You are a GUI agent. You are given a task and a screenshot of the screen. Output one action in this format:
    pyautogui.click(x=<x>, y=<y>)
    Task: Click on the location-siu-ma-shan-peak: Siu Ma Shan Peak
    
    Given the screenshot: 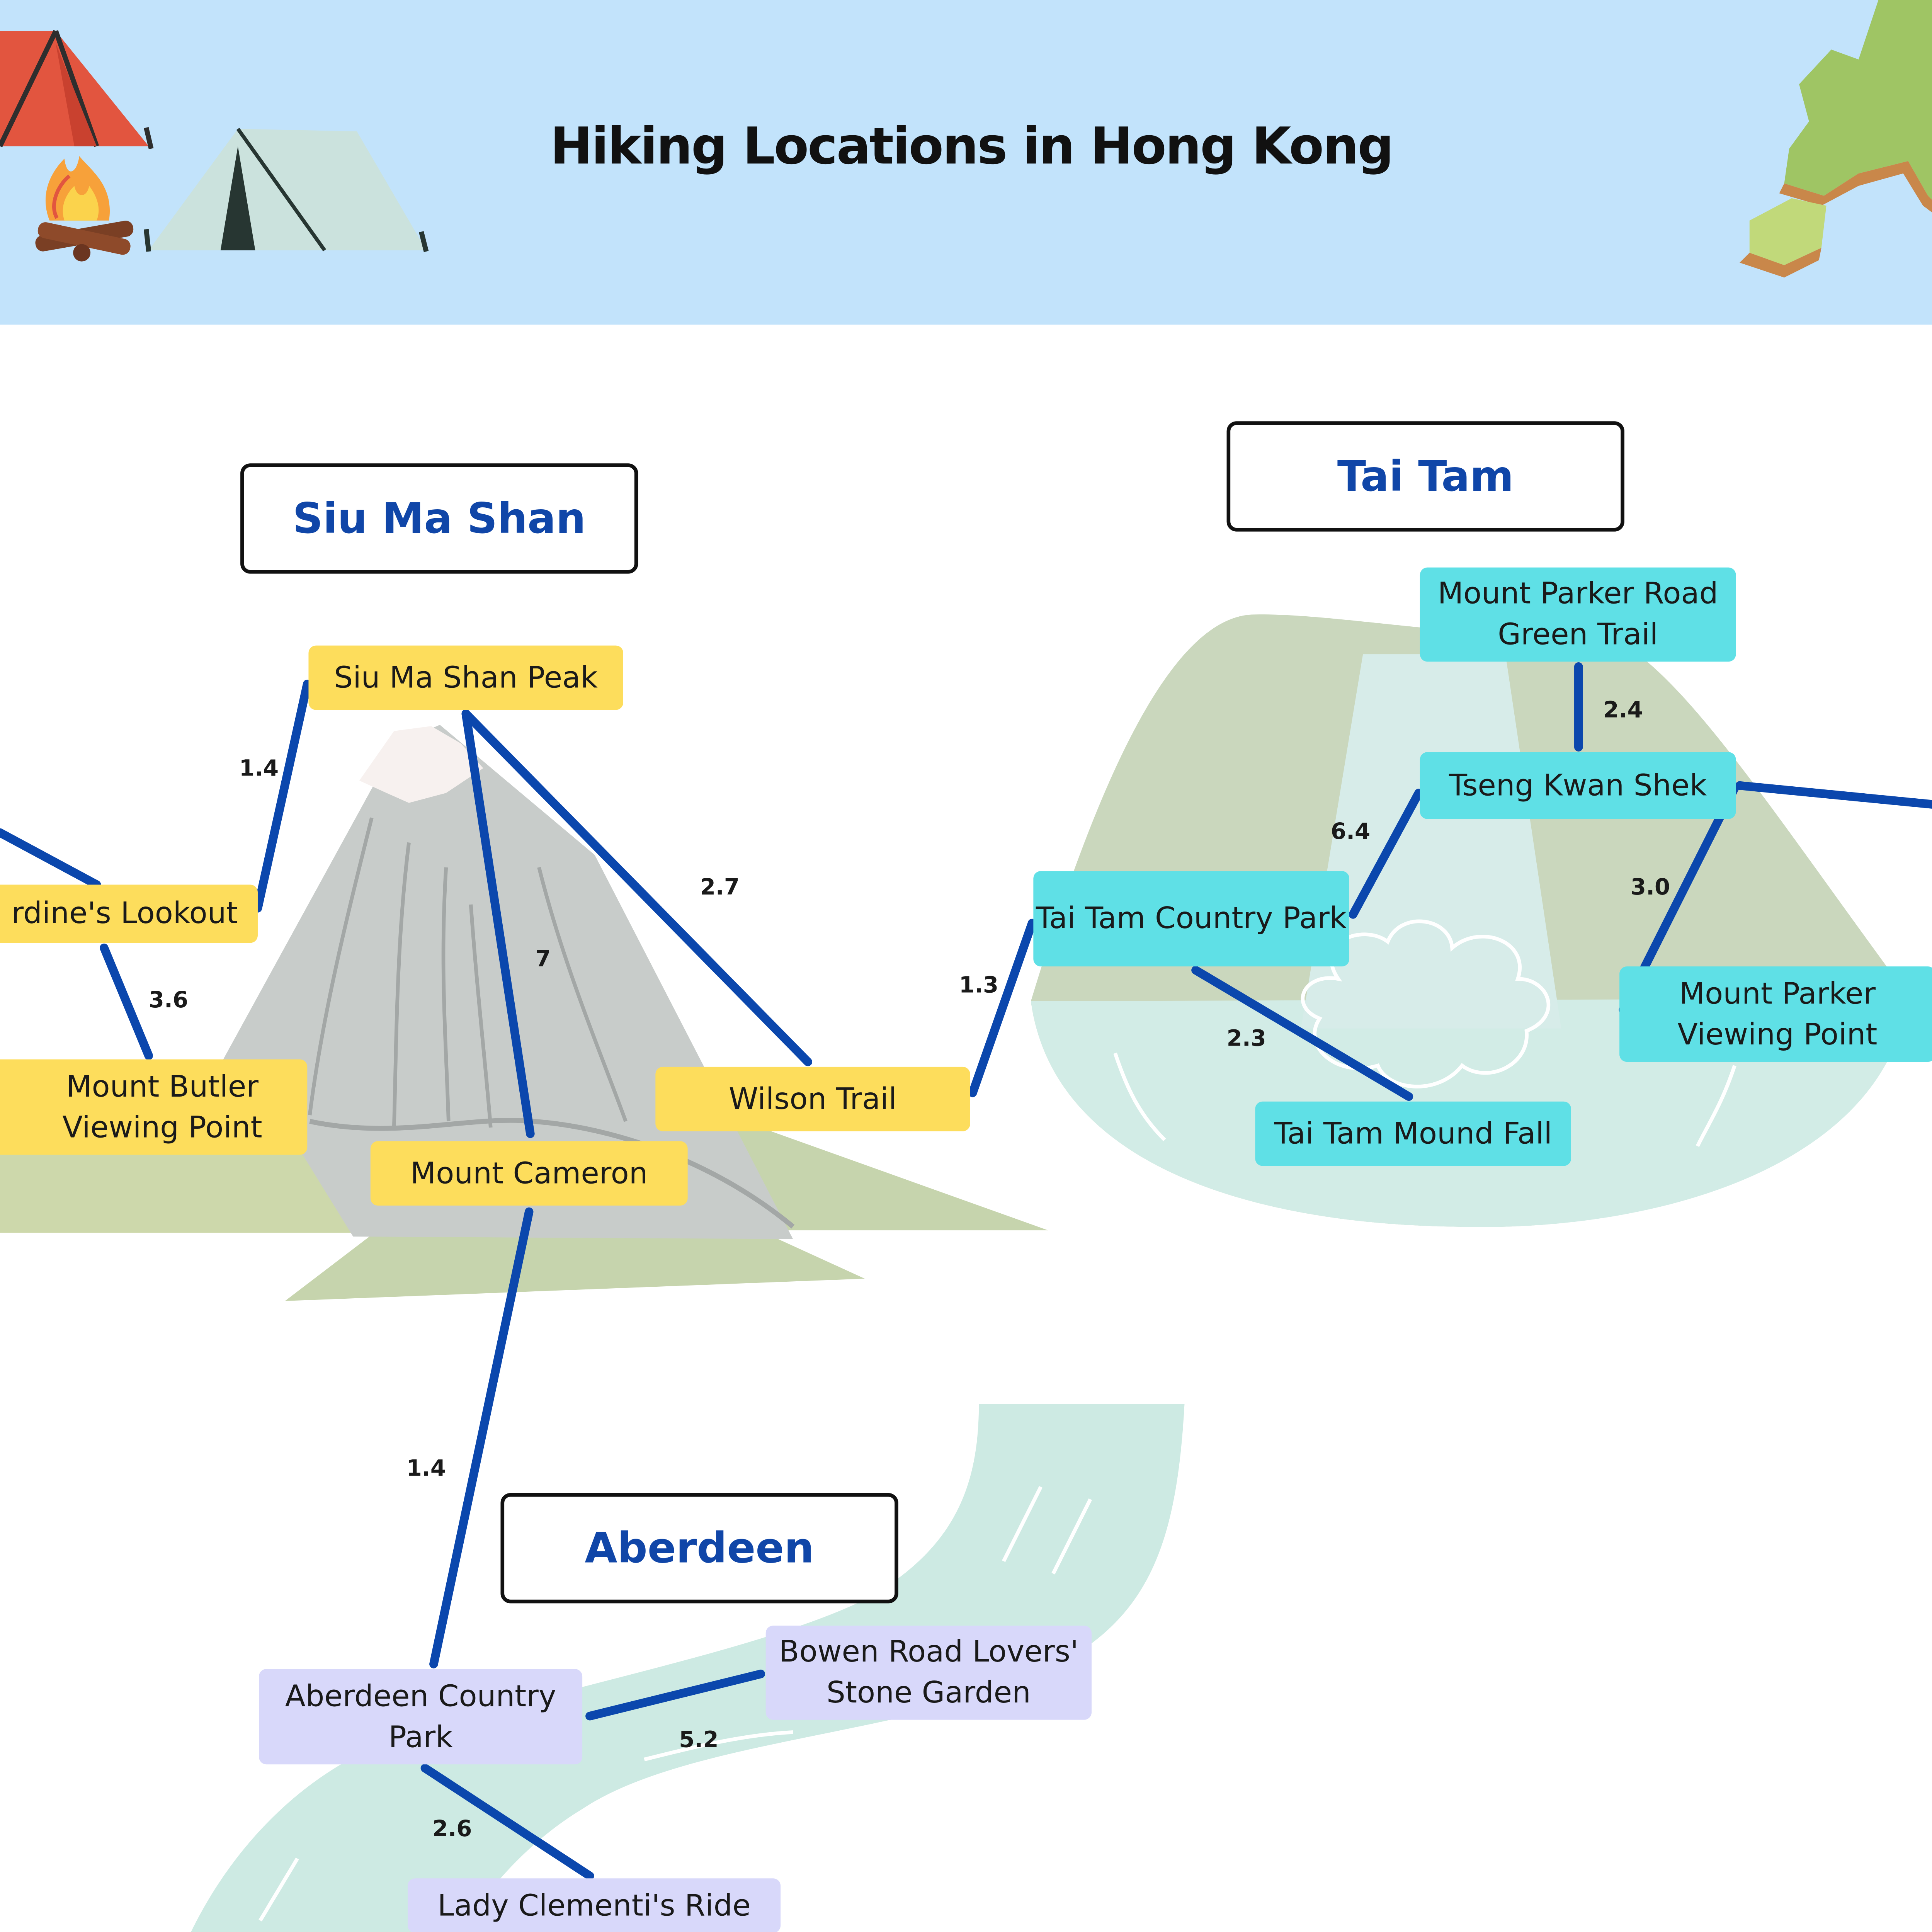 What is the action you would take?
    pyautogui.click(x=466, y=677)
    